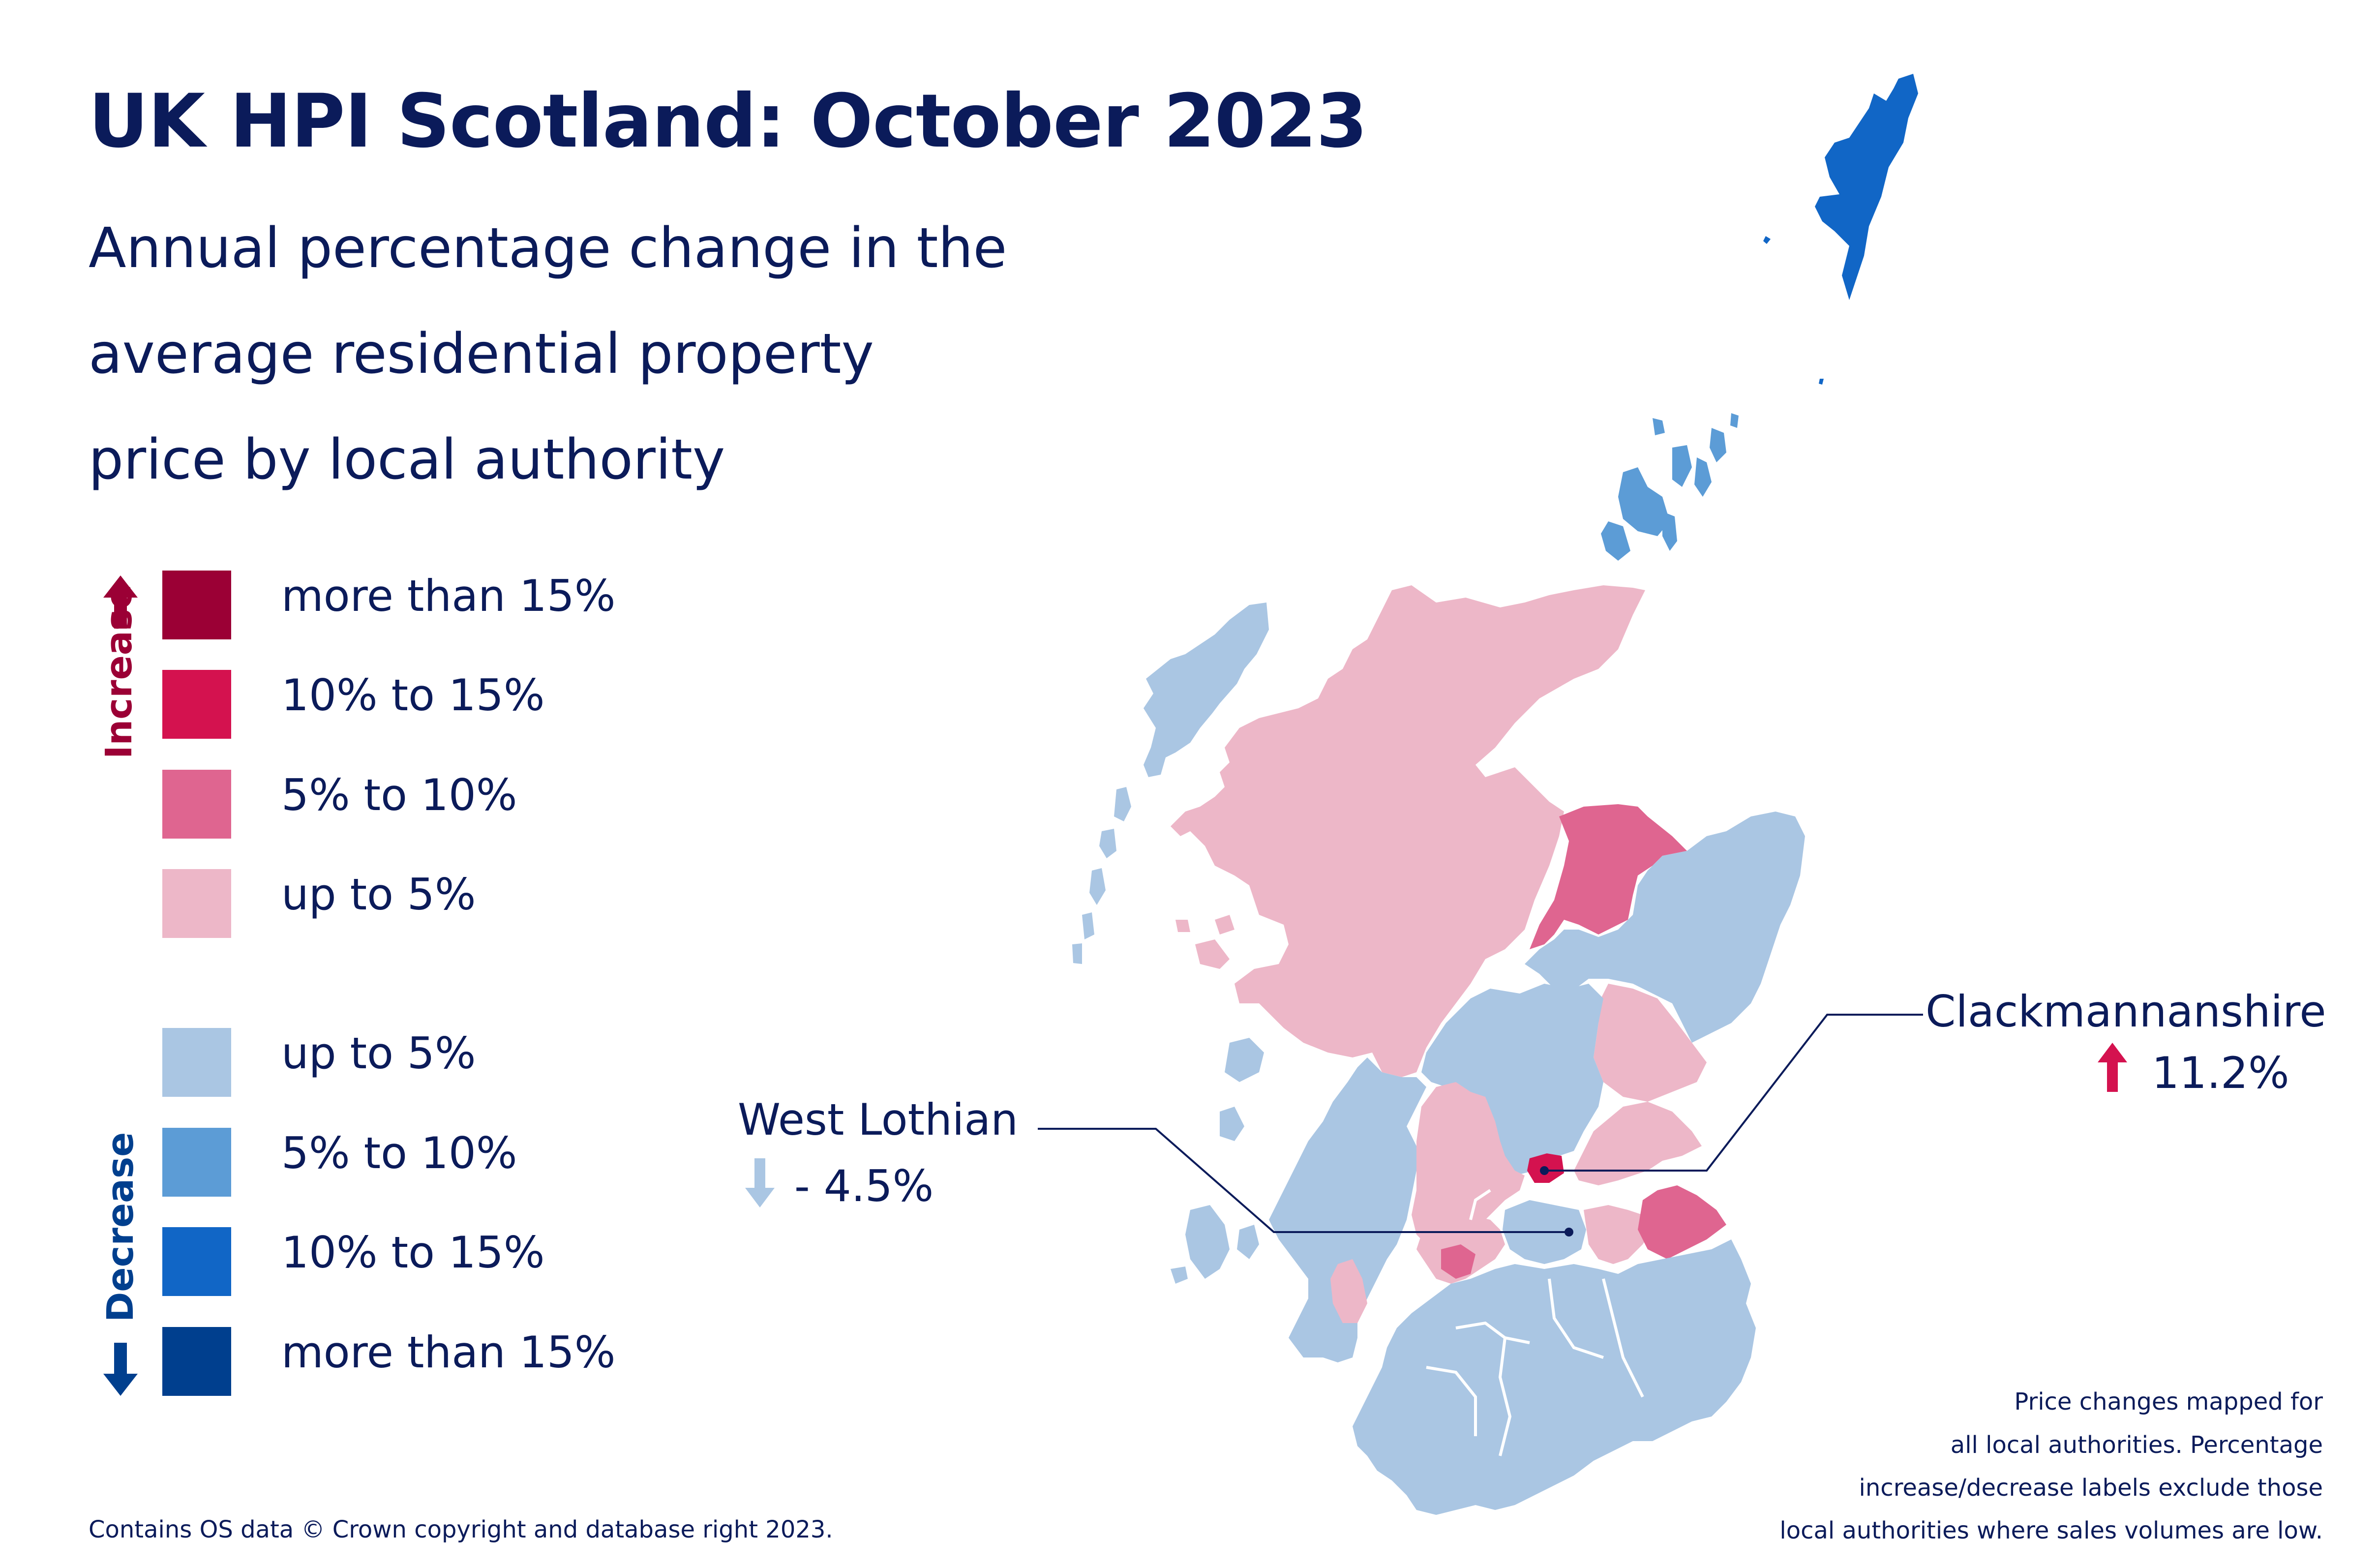  I want to click on map-region-edinburgh, so click(1535, 1244).